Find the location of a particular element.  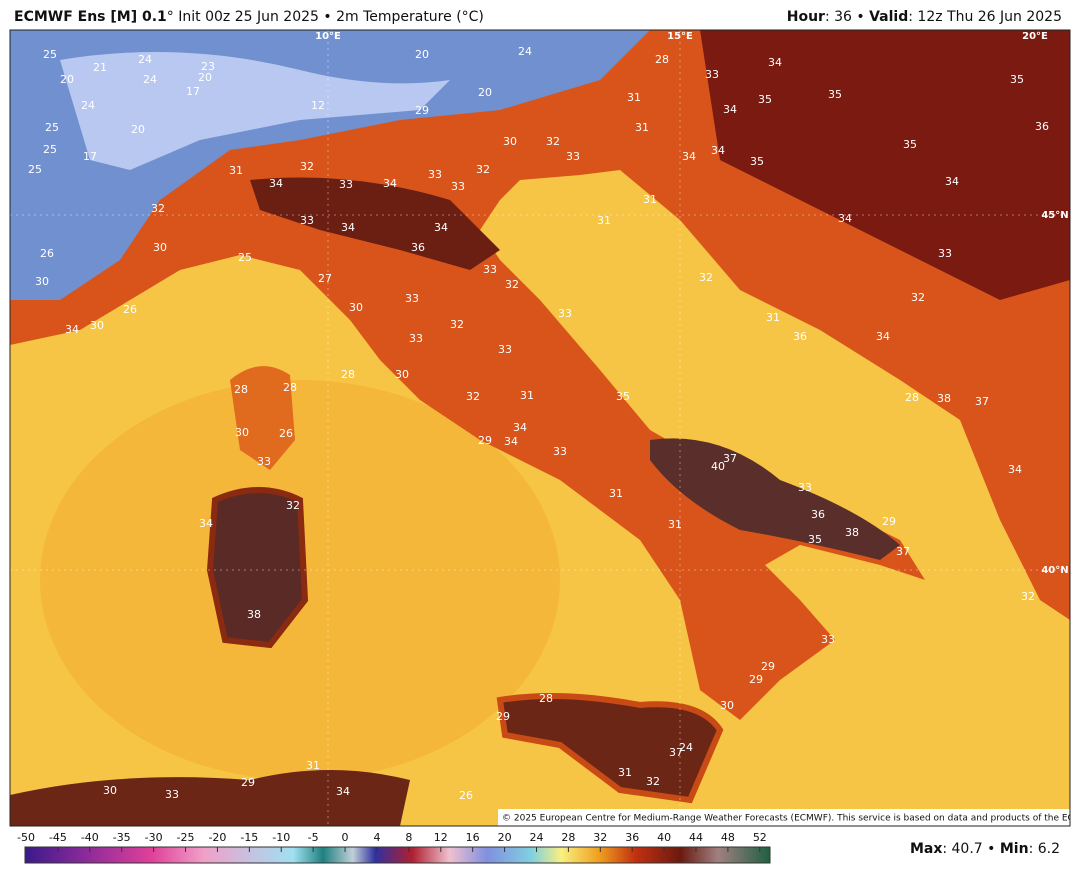

puglia-hot is located at coordinates (775, 499).